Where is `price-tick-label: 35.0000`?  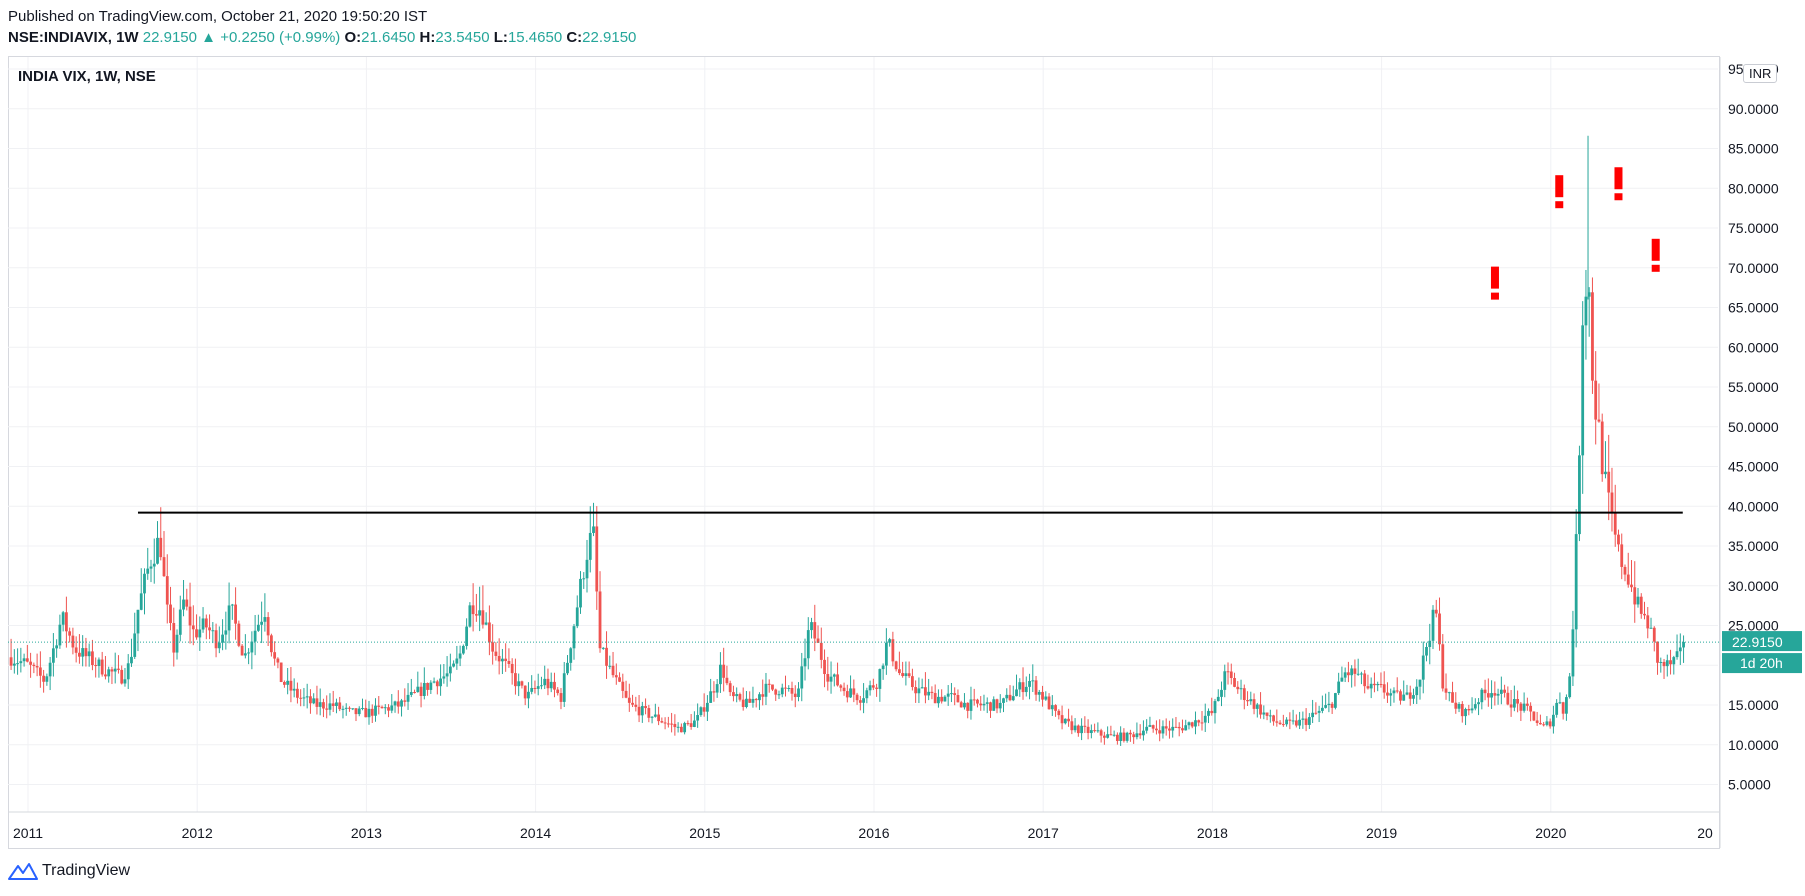 price-tick-label: 35.0000 is located at coordinates (1753, 546).